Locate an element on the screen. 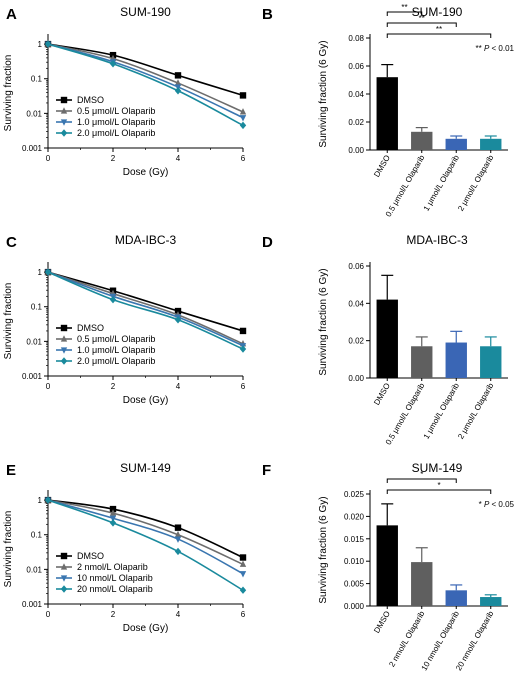 Image resolution: width=520 pixels, height=683 pixels. legend-label: DMSO is located at coordinates (90, 100).